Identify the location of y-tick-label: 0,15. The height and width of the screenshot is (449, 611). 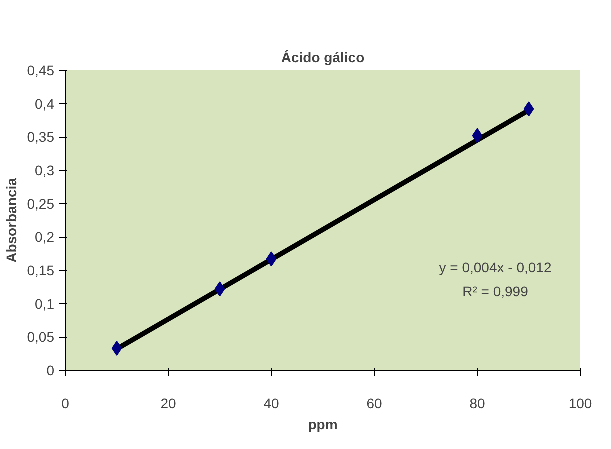
(41, 270).